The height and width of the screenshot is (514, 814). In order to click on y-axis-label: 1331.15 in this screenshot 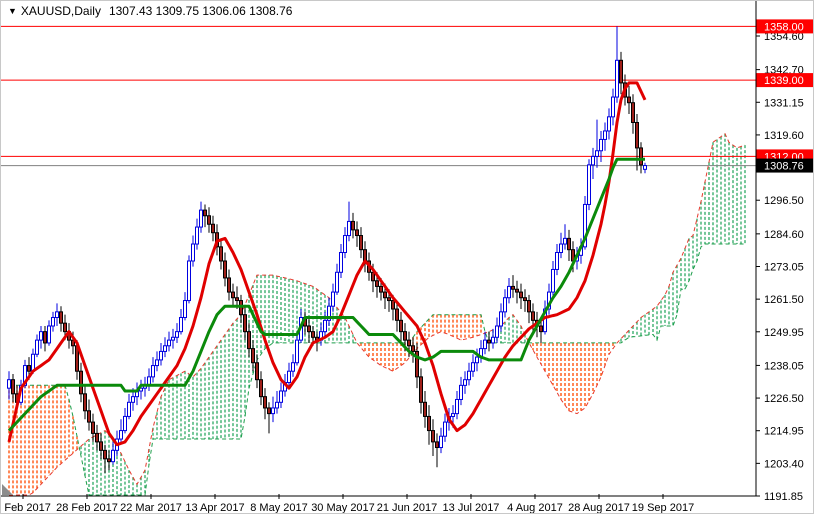, I will do `click(784, 103)`.